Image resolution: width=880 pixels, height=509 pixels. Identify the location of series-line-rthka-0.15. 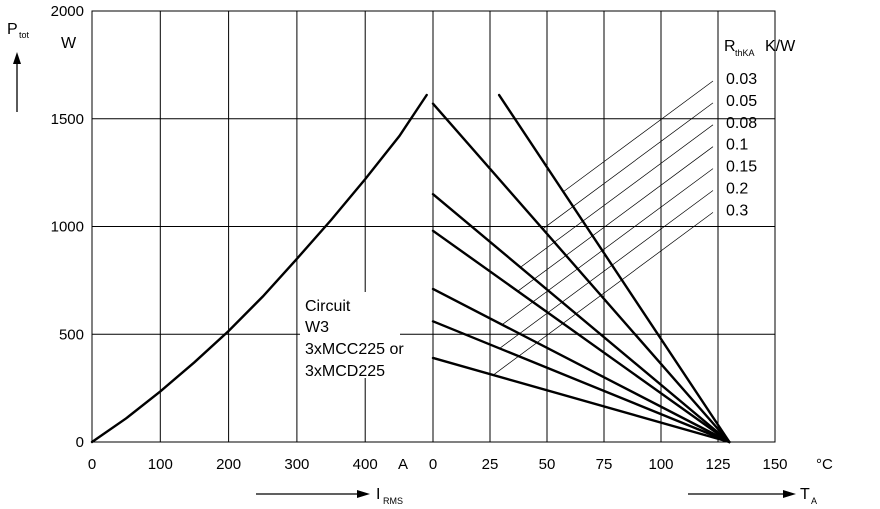
(581, 365).